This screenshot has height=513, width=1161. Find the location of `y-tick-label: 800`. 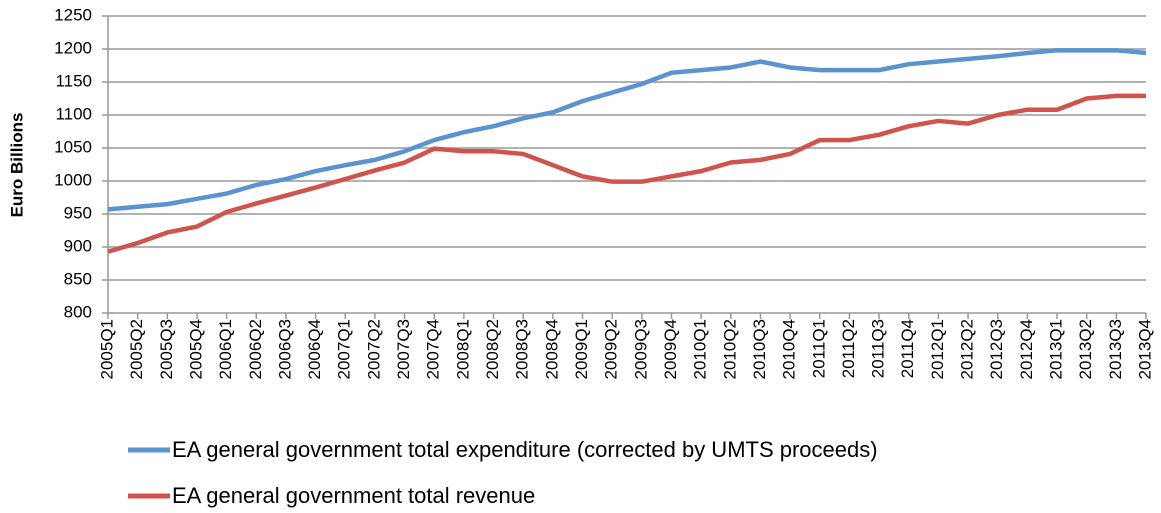

y-tick-label: 800 is located at coordinates (78, 311).